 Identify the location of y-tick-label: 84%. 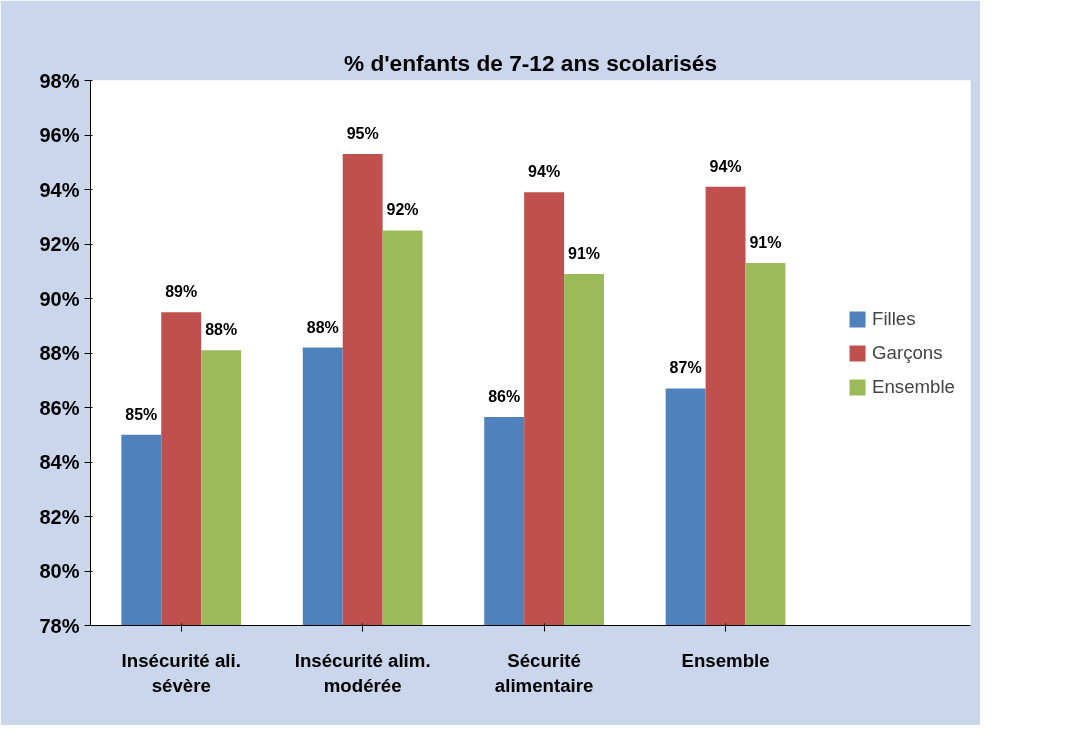
(59, 462).